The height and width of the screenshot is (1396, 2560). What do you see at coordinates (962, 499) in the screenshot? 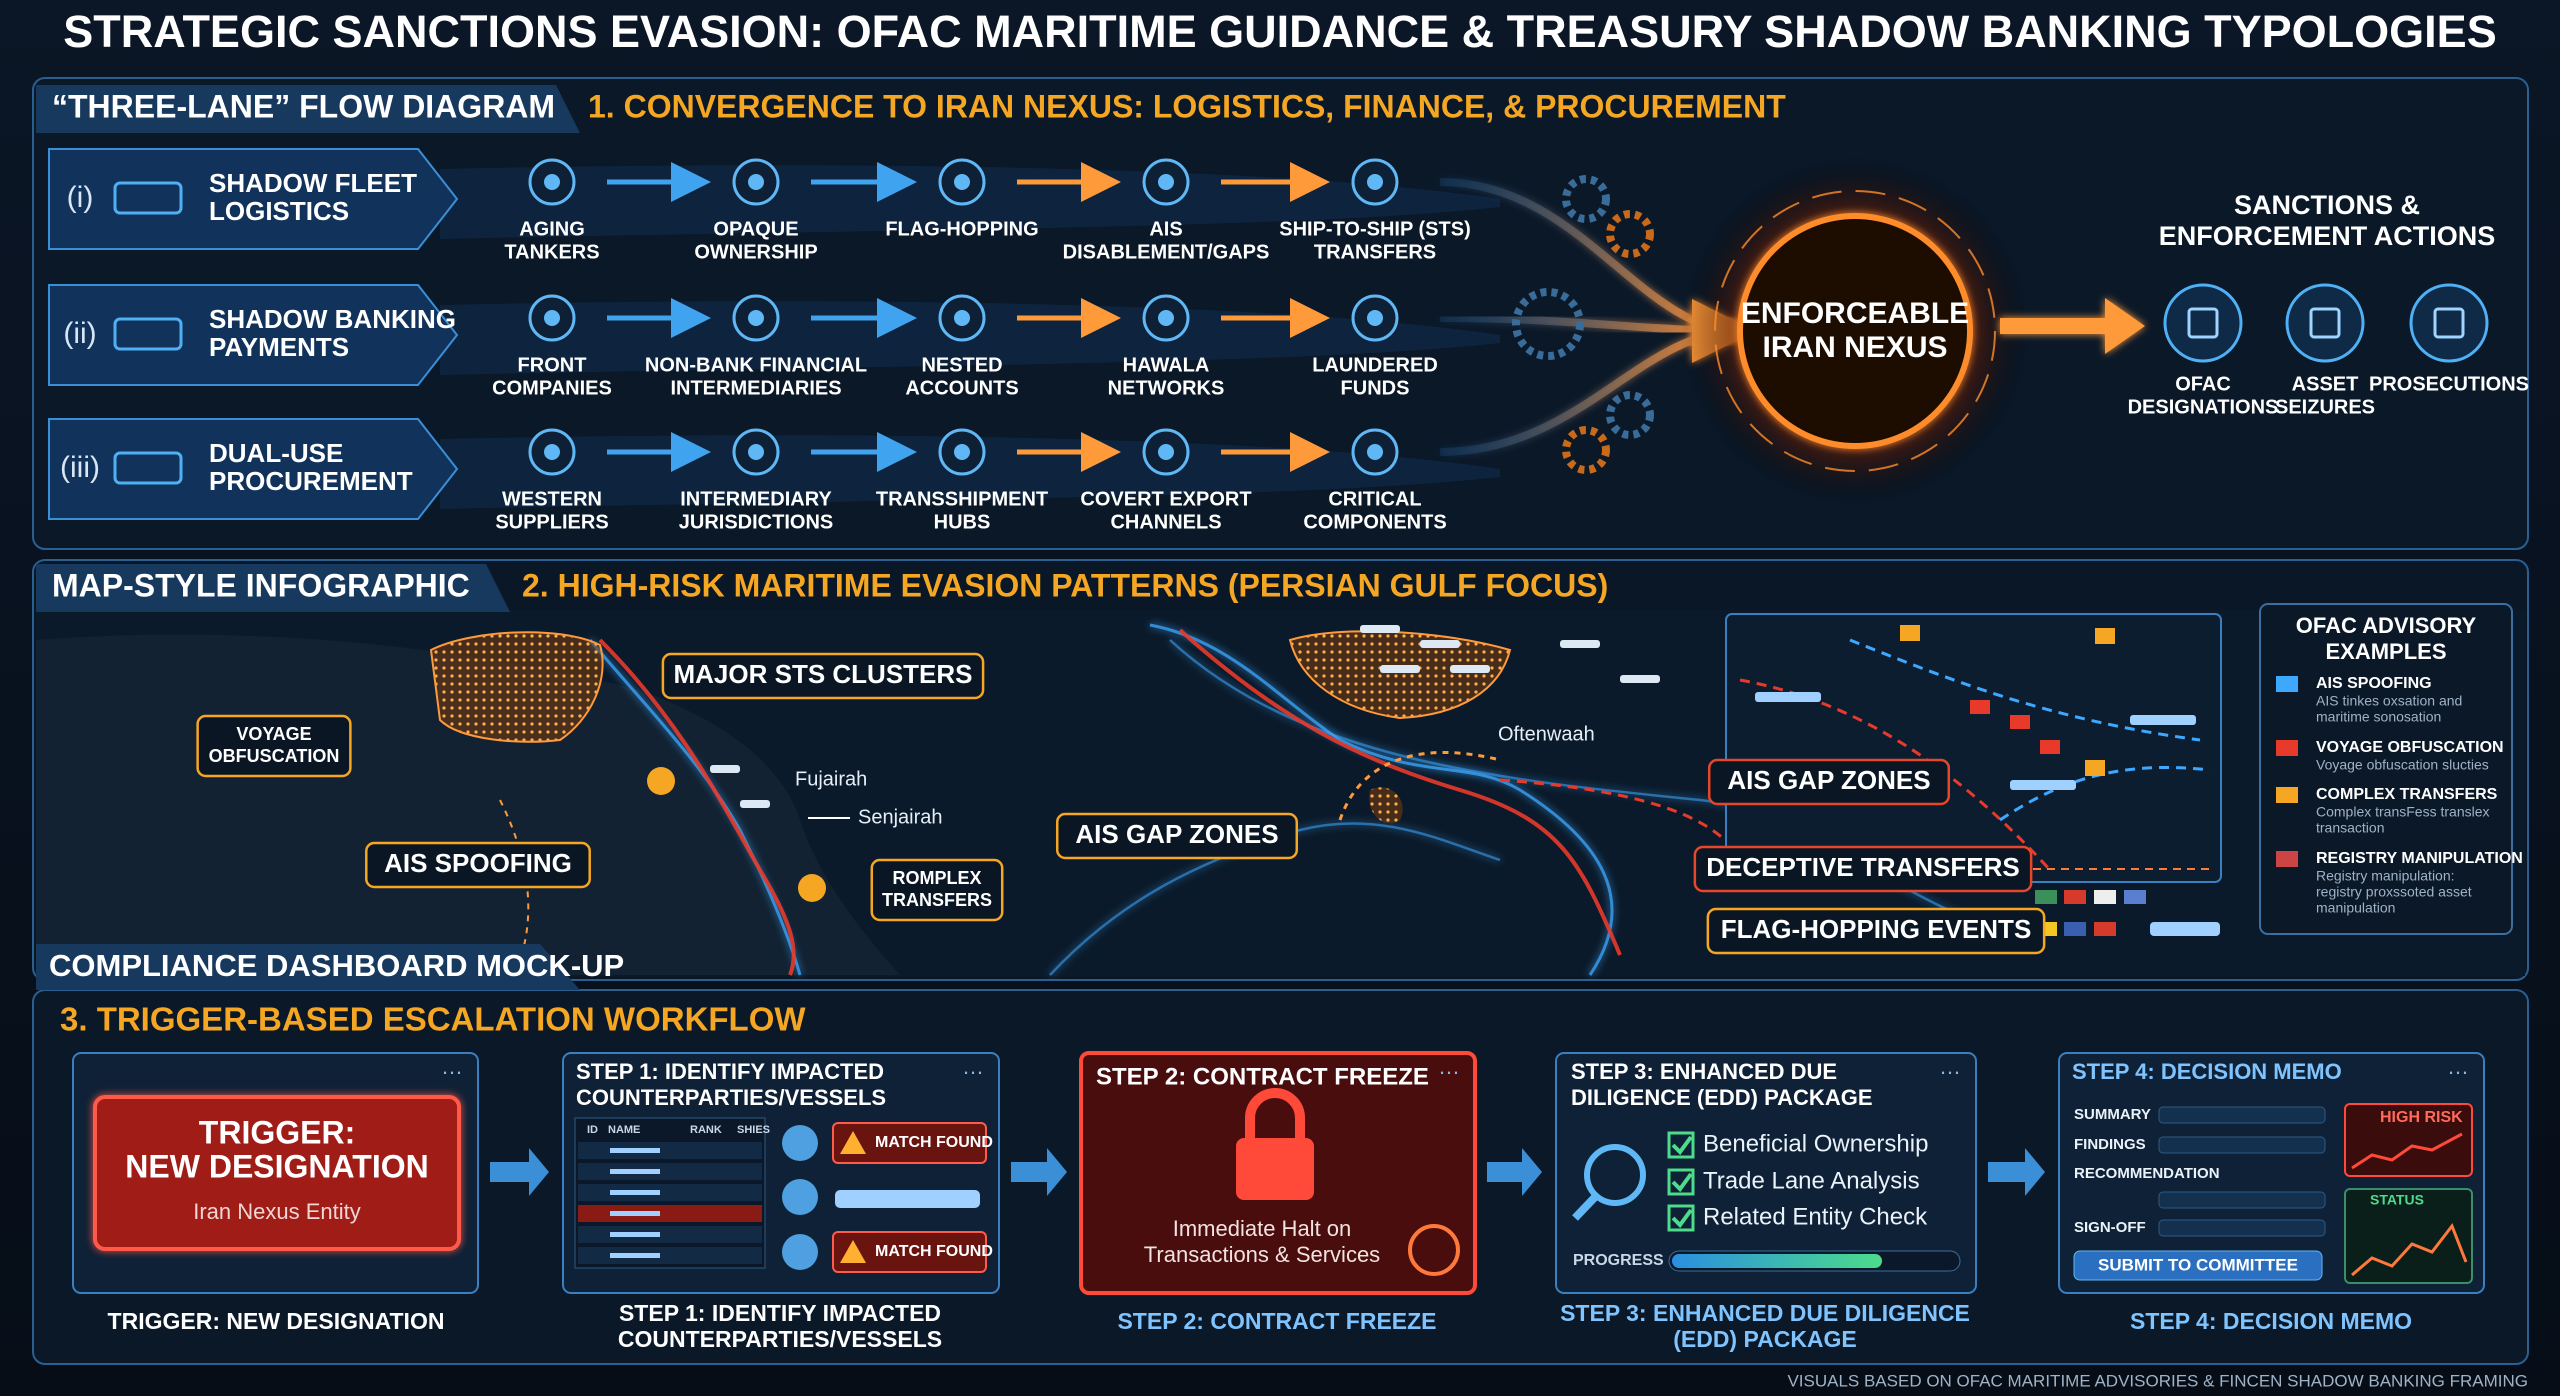
I see `step-label: TRANSSHIPMENT` at bounding box center [962, 499].